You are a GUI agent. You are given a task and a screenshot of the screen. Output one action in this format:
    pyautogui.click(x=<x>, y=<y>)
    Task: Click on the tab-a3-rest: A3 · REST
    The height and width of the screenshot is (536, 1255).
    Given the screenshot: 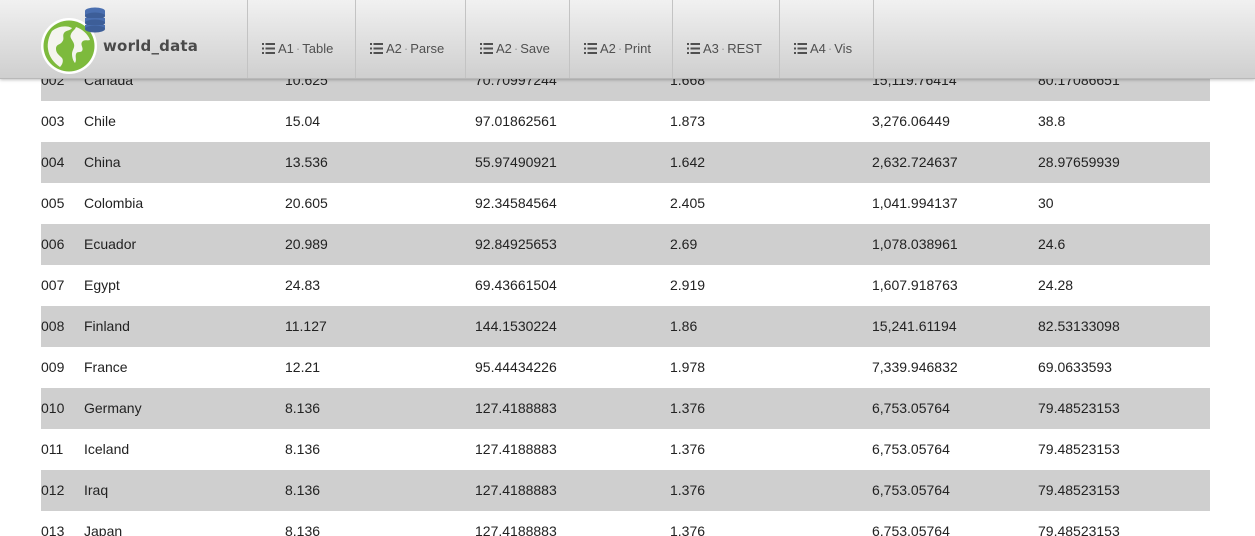 What is the action you would take?
    pyautogui.click(x=726, y=39)
    